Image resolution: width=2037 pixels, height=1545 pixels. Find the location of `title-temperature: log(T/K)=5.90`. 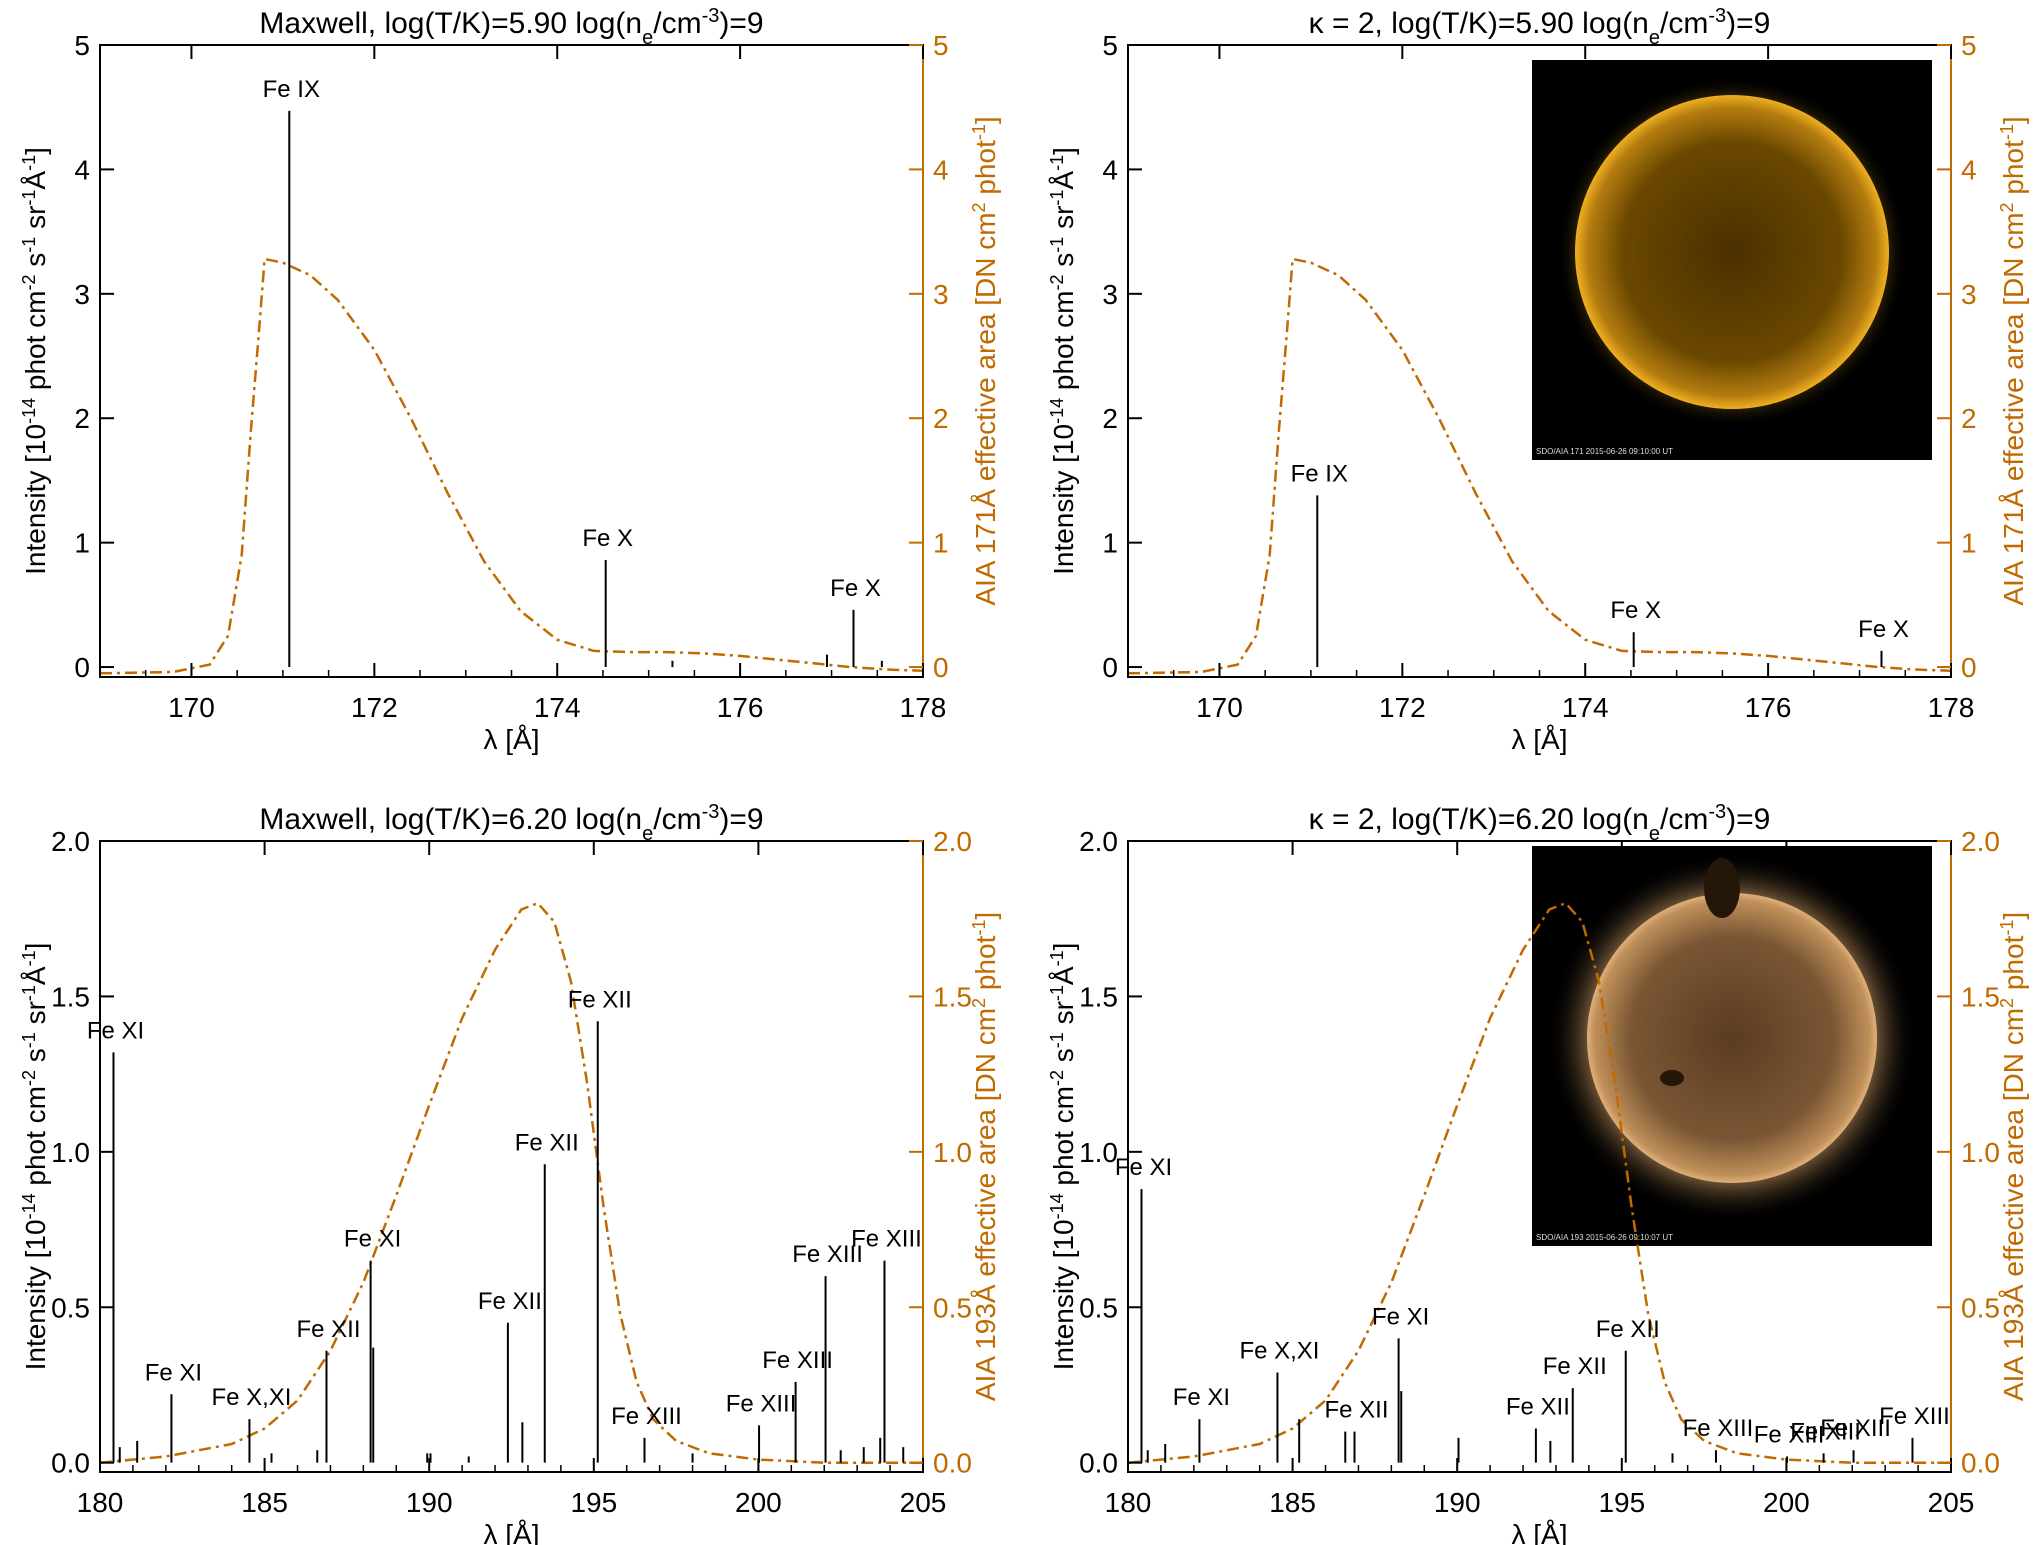

title-temperature: log(T/K)=5.90 is located at coordinates (479, 23).